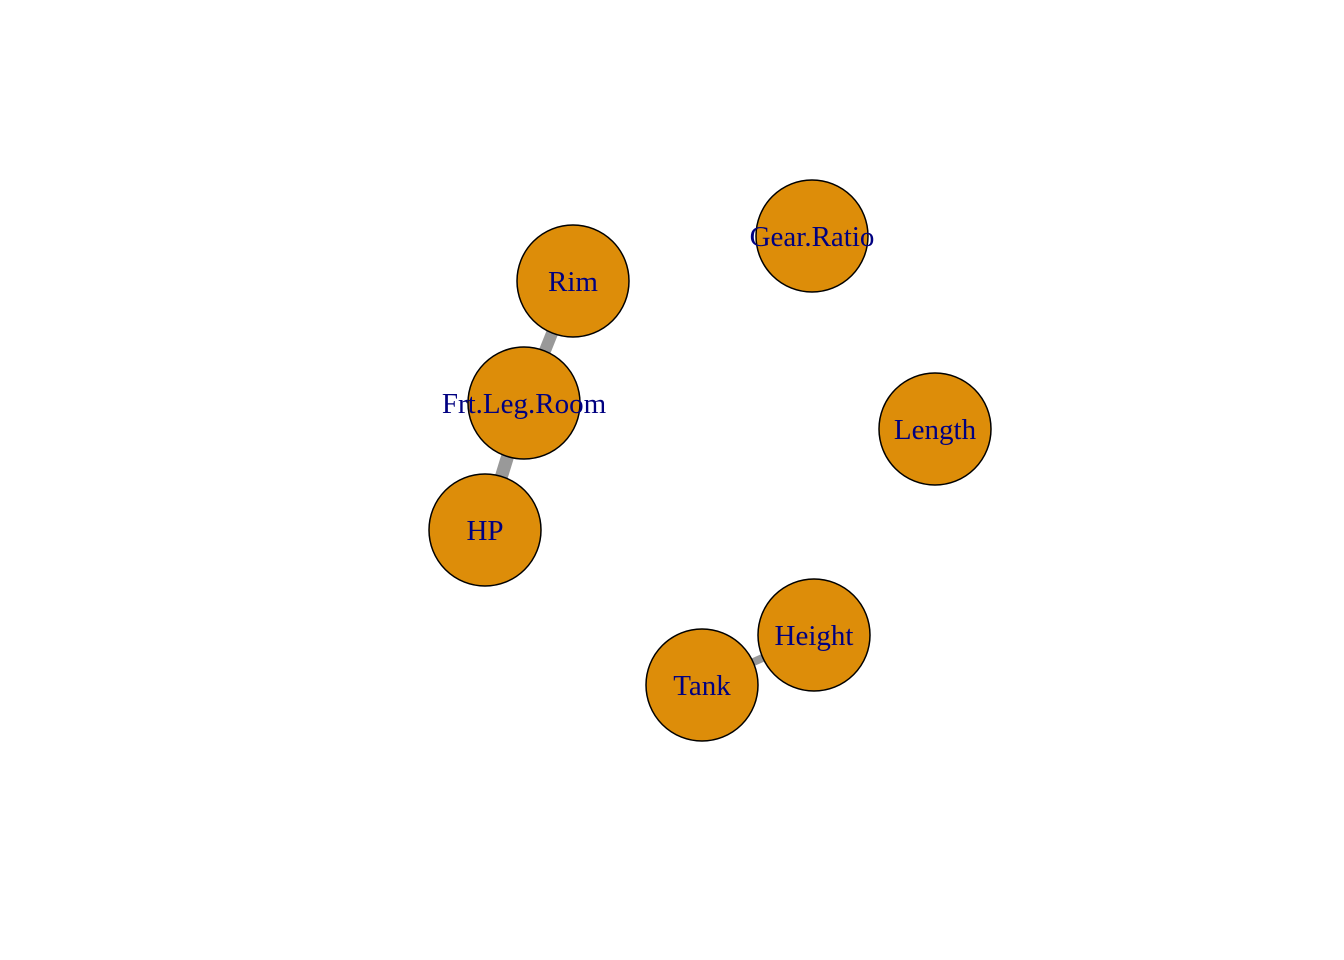  I want to click on node-tank: Tank, so click(702, 685).